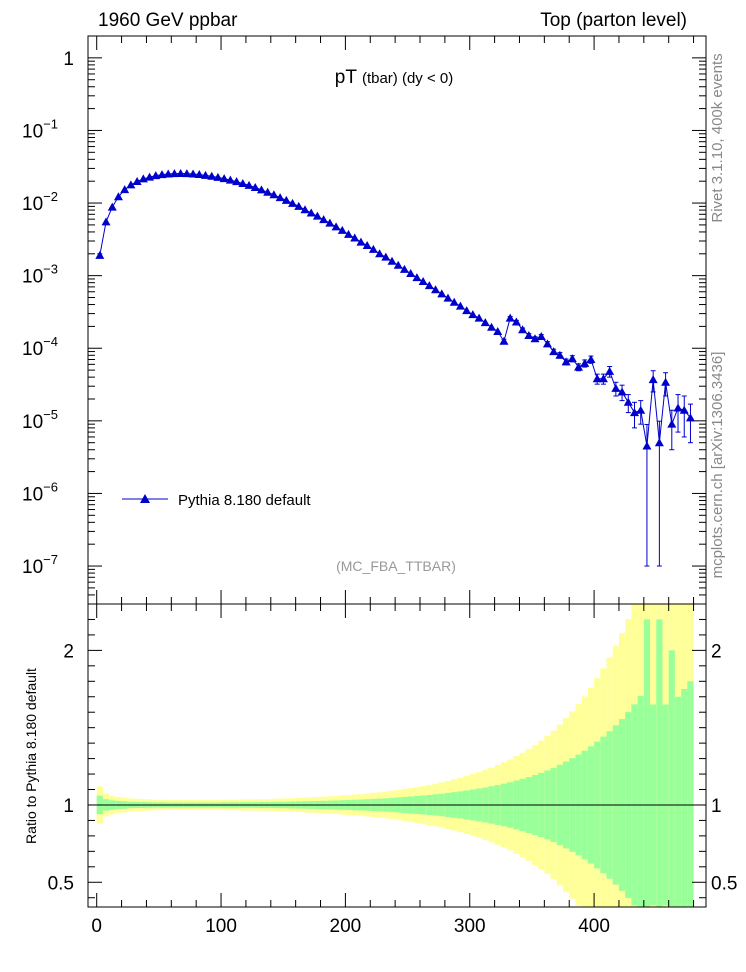 The width and height of the screenshot is (746, 972). Describe the element at coordinates (168, 20) in the screenshot. I see `header-left: 1960 GeV ppbar` at that location.